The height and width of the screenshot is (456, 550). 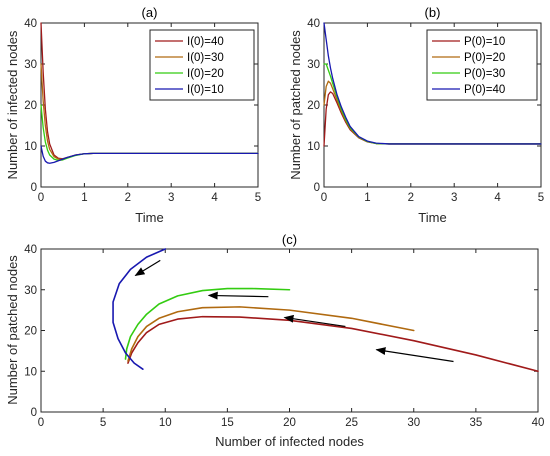 What do you see at coordinates (484, 90) in the screenshot?
I see `legend-label: P(0)=40` at bounding box center [484, 90].